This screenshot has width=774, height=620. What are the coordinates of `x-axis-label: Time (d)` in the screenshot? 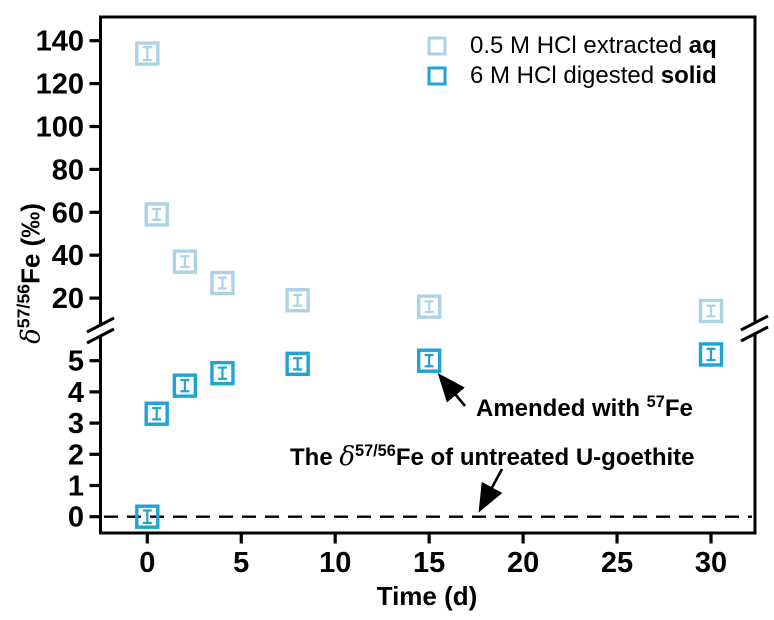 It's located at (427, 596).